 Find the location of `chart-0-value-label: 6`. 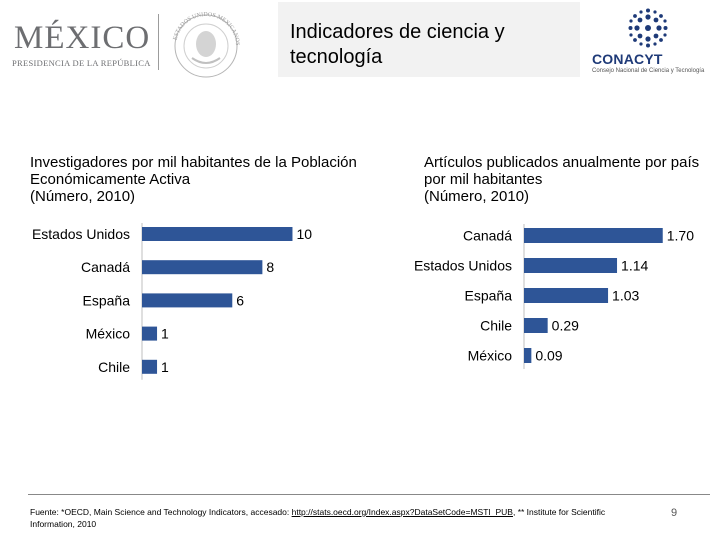

chart-0-value-label: 6 is located at coordinates (240, 300).